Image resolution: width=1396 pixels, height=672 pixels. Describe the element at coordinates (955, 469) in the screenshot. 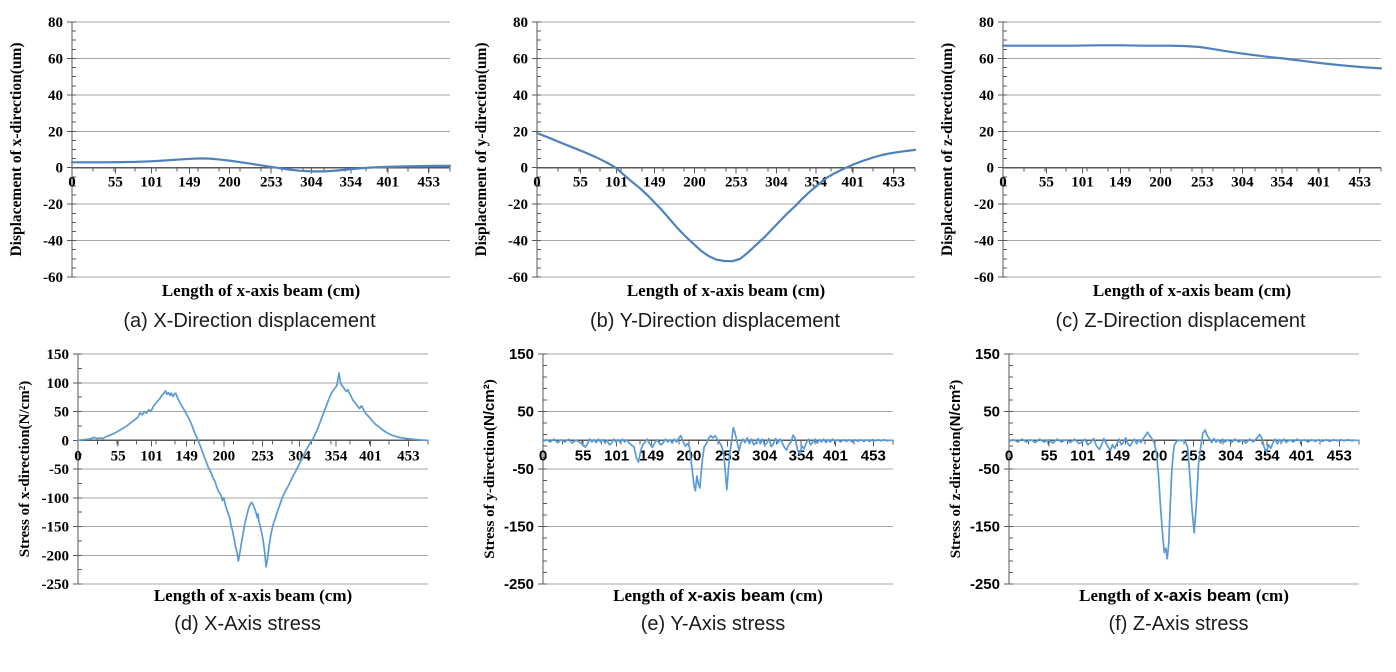

I see `y-axis-title: Stress of z-direction(N/cm²)` at that location.